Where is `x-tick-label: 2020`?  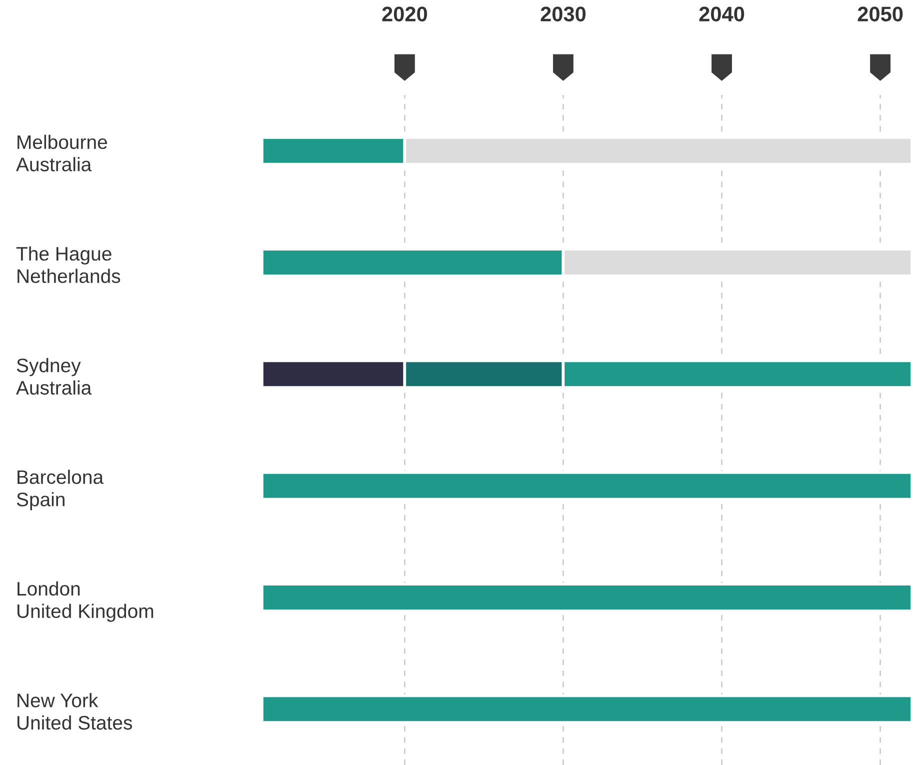
x-tick-label: 2020 is located at coordinates (405, 14).